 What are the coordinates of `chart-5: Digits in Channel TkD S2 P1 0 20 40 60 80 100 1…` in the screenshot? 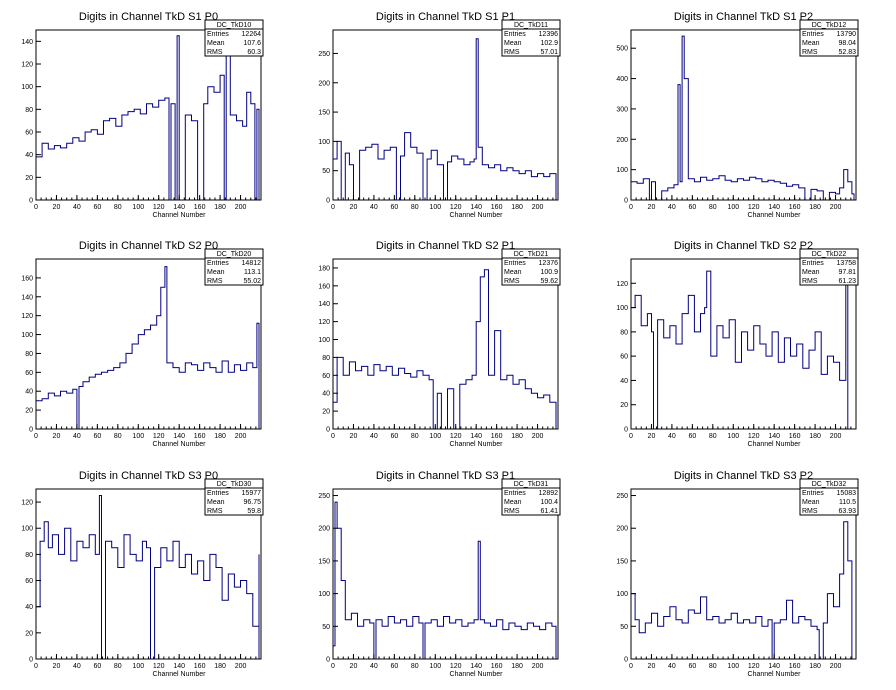 It's located at (439, 344).